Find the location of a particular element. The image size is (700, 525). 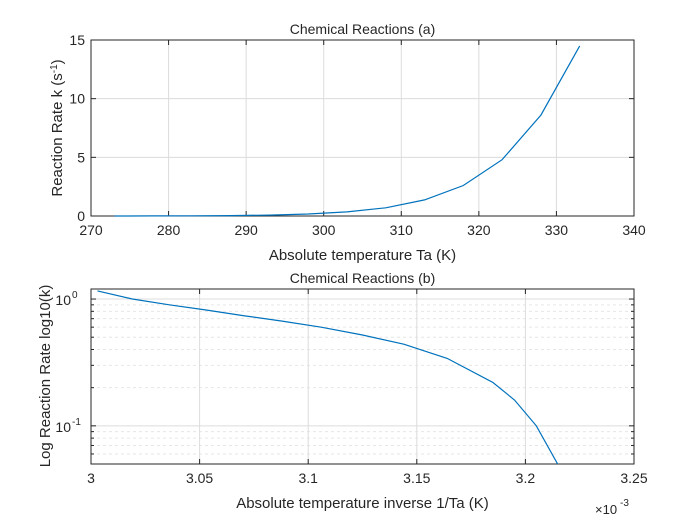

y-axis-label-end-a: ) is located at coordinates (57, 61).